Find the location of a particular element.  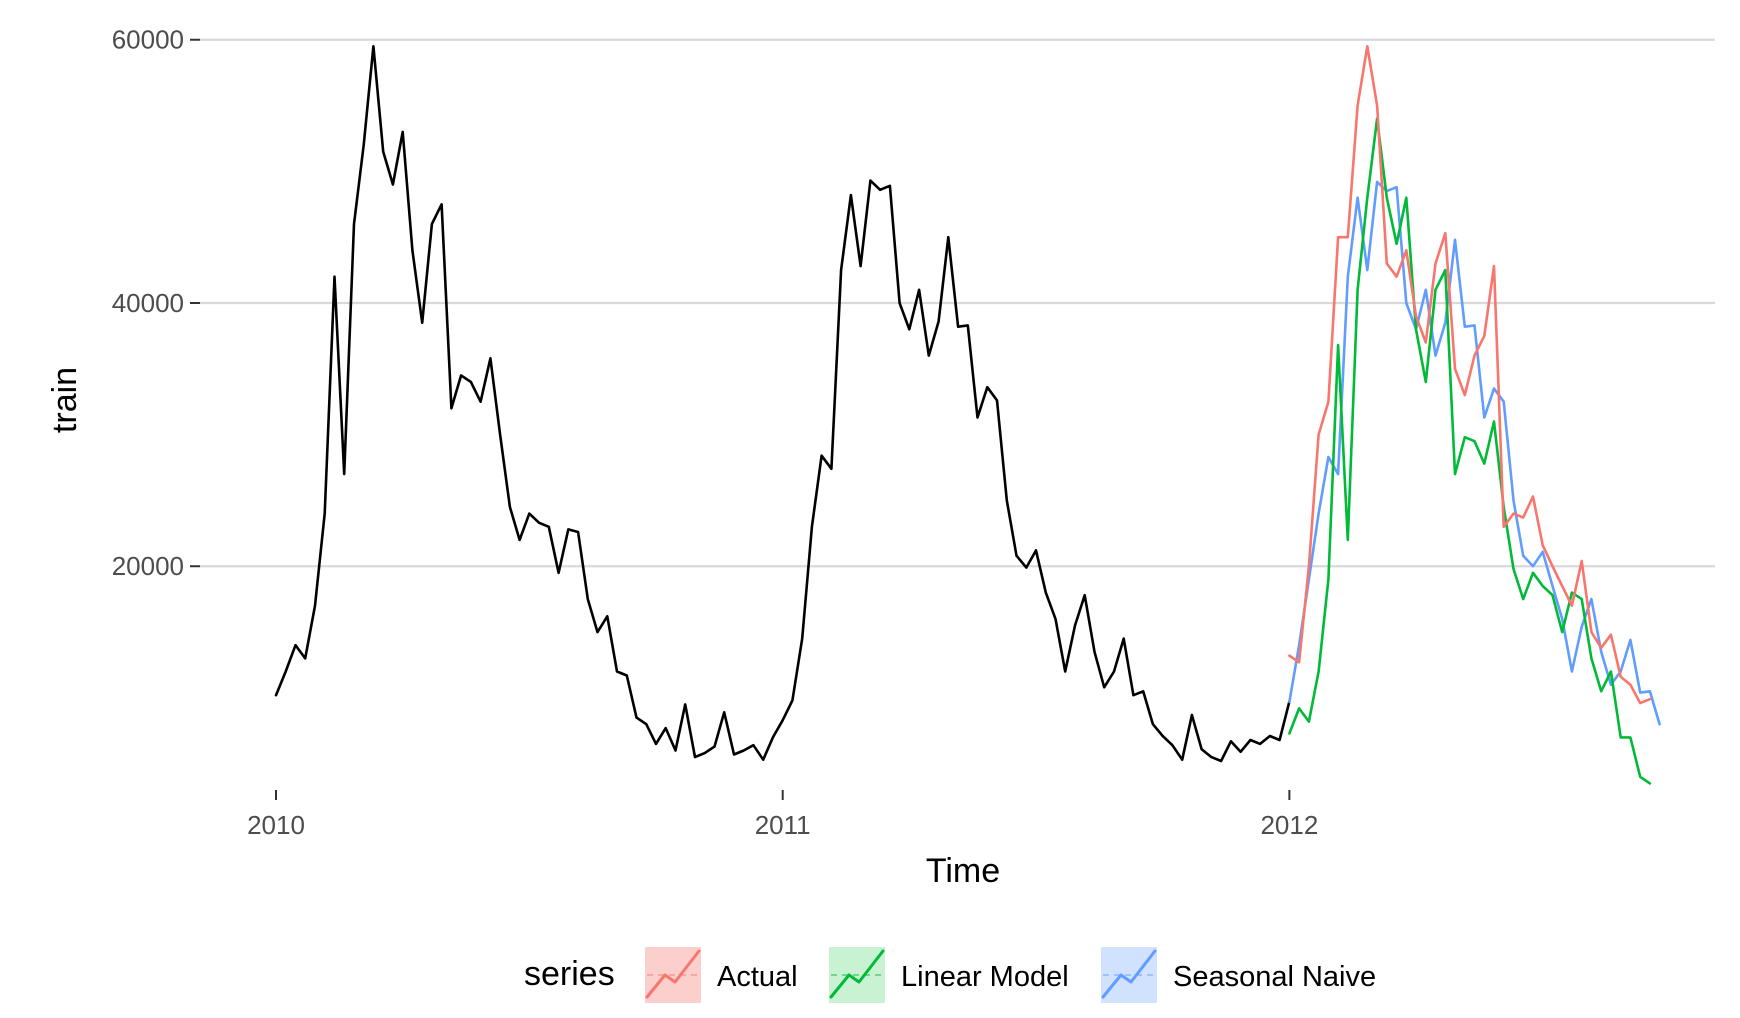

series-line-actual is located at coordinates (1470, 374).